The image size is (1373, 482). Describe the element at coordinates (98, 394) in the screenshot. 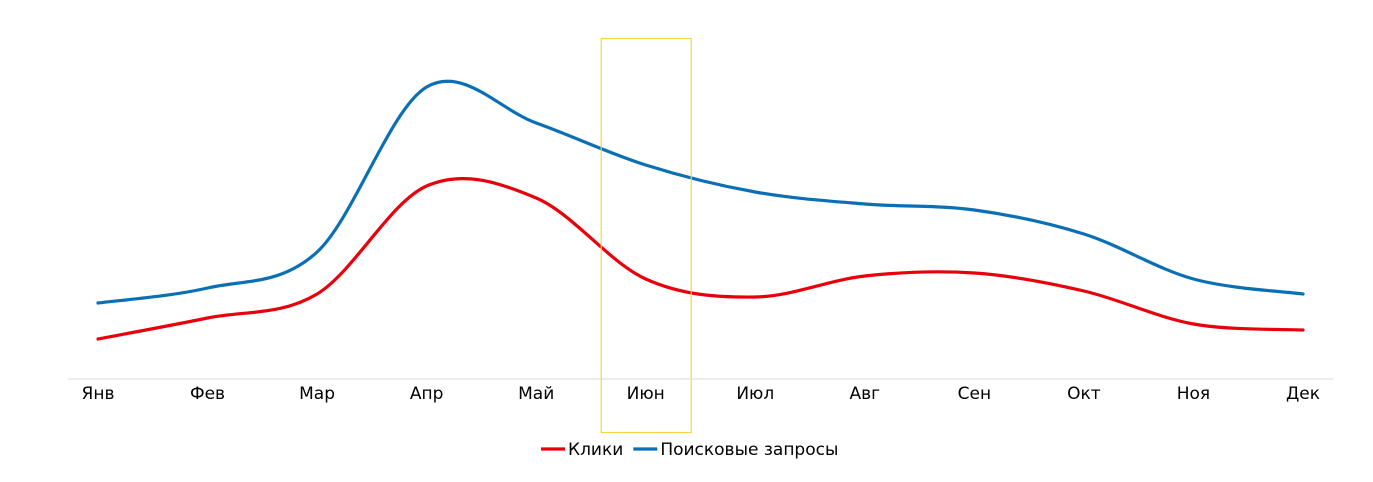

I see `x-tick-label: Янв` at that location.